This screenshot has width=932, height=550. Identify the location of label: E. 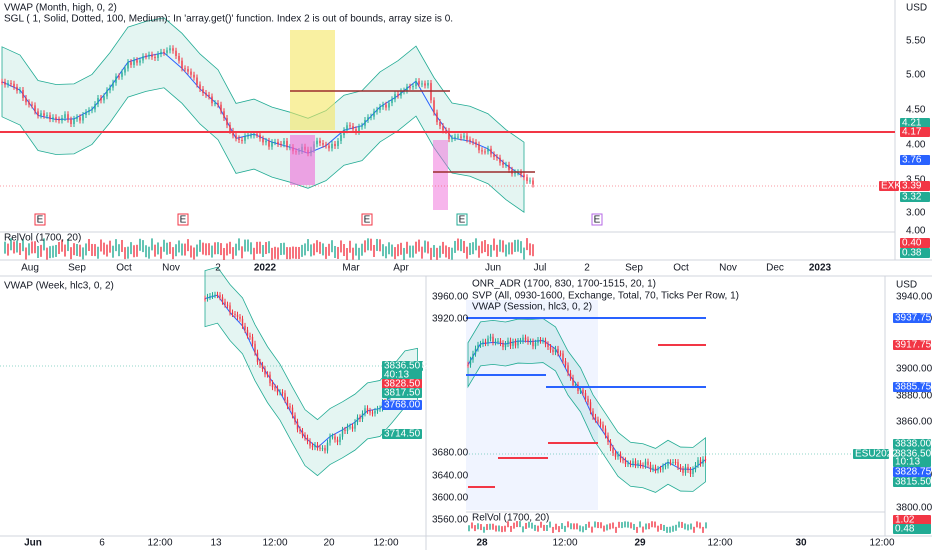
(367, 220).